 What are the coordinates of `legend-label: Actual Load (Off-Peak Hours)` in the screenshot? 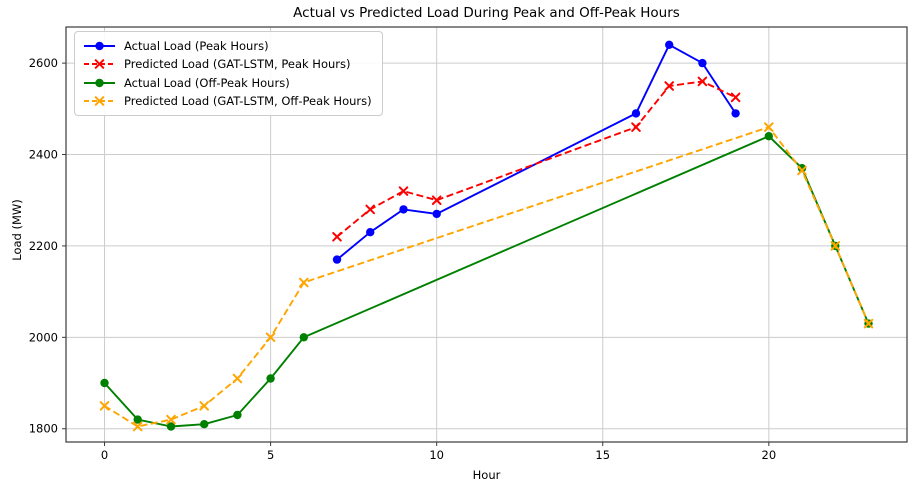 It's located at (207, 82).